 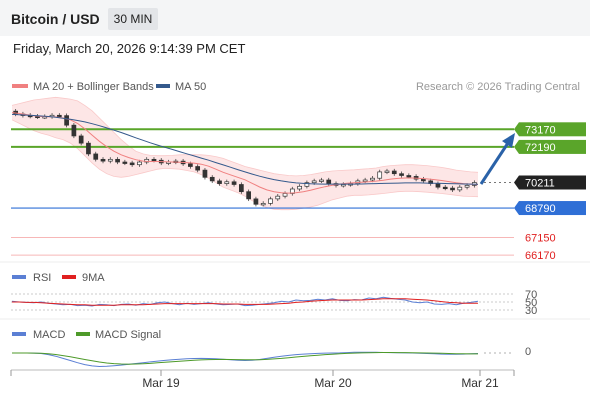 I want to click on level-label-72190: 72190, so click(x=540, y=148).